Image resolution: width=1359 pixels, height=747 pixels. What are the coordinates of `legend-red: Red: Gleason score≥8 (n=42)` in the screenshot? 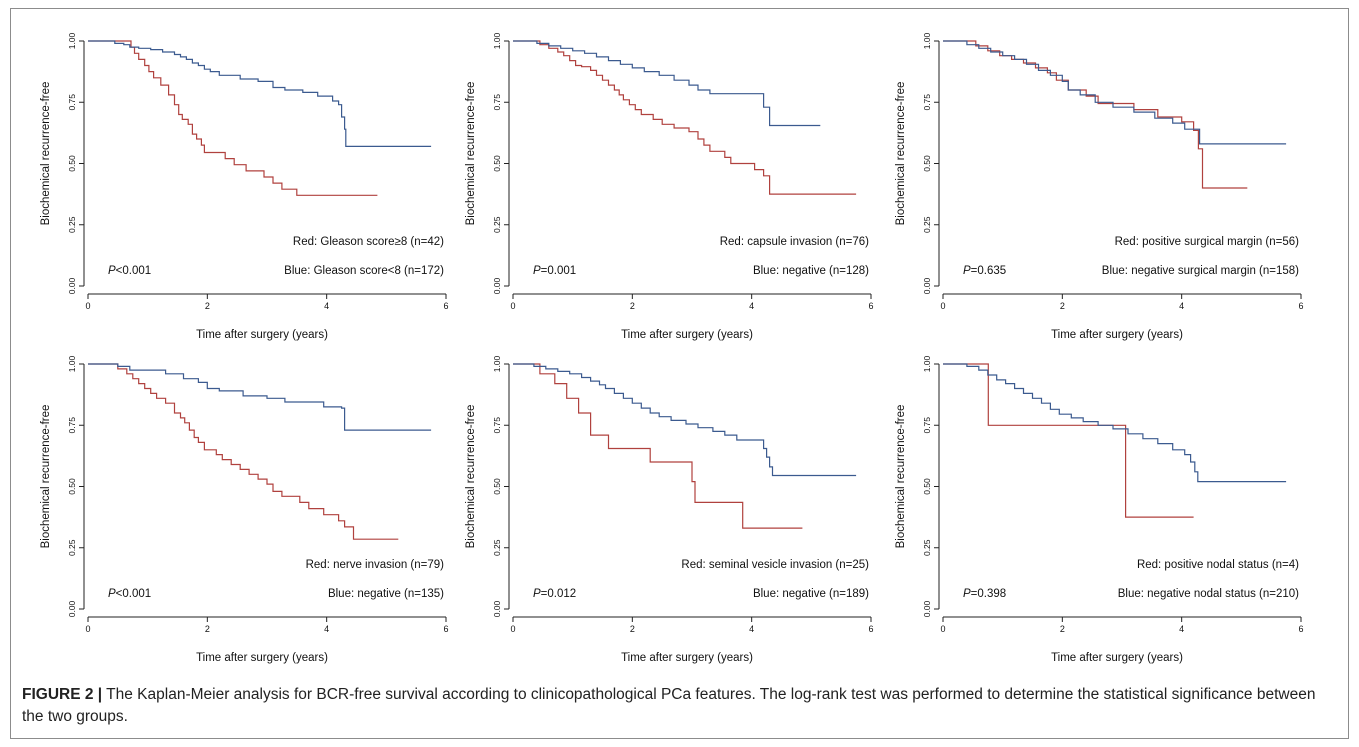 It's located at (368, 242).